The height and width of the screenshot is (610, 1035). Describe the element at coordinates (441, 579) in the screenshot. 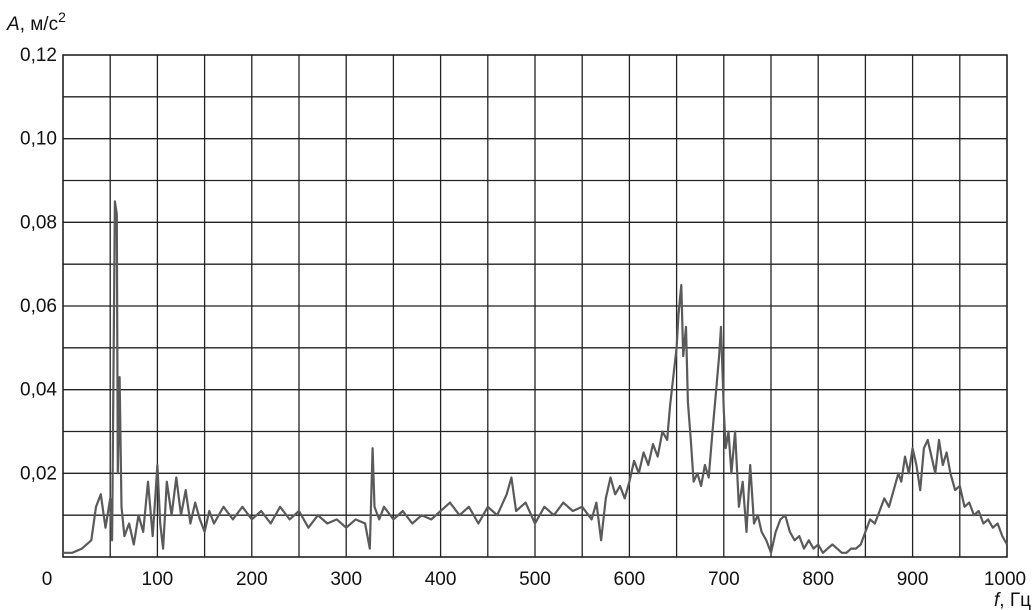

I see `x-tick-label: 400` at that location.